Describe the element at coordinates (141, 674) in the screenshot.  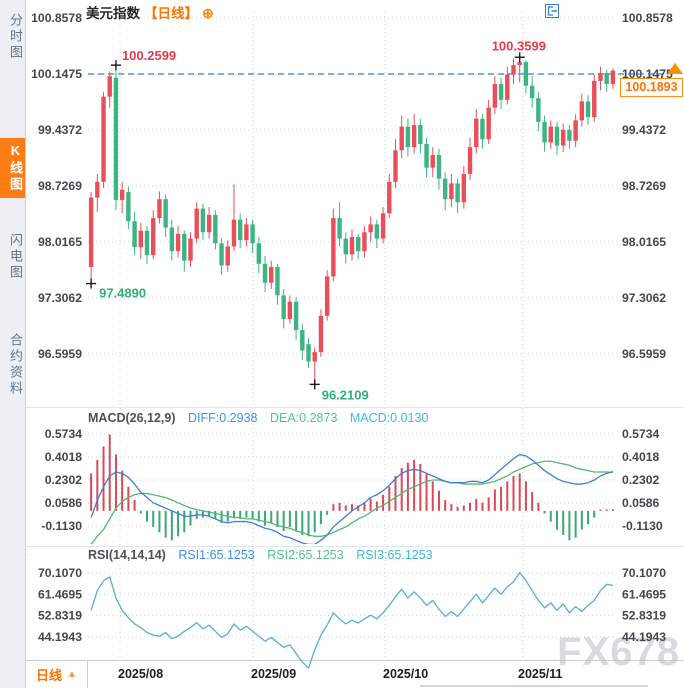
I see `x-axis-label: 2025/08` at that location.